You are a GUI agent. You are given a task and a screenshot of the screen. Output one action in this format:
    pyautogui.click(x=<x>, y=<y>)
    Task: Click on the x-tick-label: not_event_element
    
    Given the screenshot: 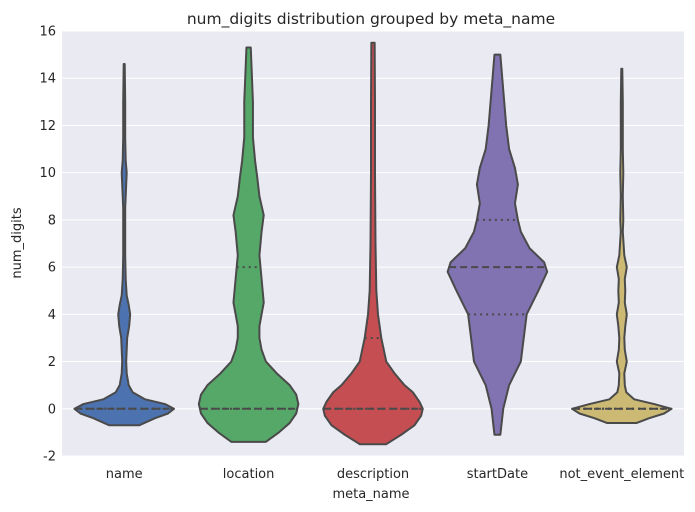 What is the action you would take?
    pyautogui.click(x=621, y=474)
    